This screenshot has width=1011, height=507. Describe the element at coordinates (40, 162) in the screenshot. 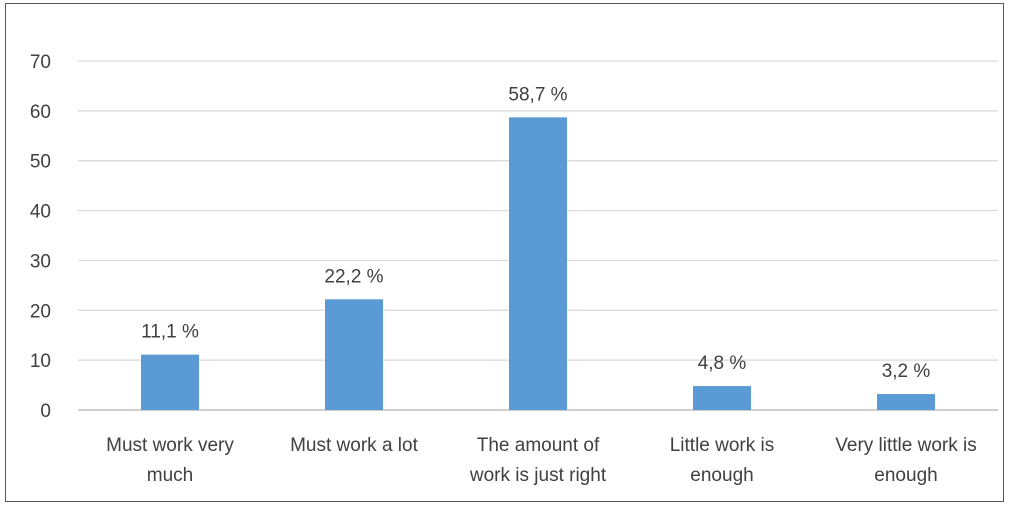

I see `y-tick-label-50: 50` at that location.